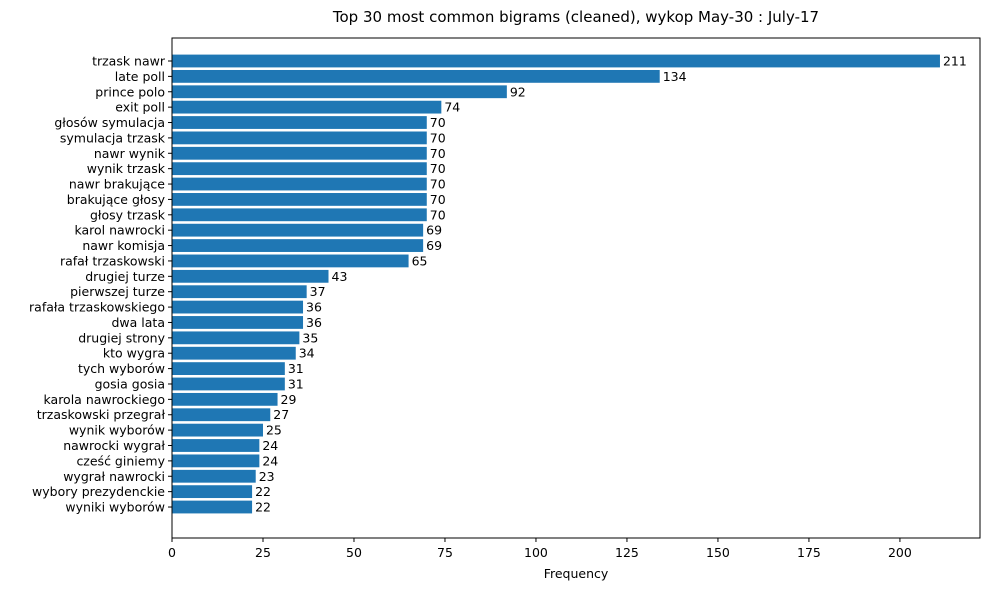 The image size is (990, 590). What do you see at coordinates (809, 552) in the screenshot?
I see `x-tick-label: 175` at bounding box center [809, 552].